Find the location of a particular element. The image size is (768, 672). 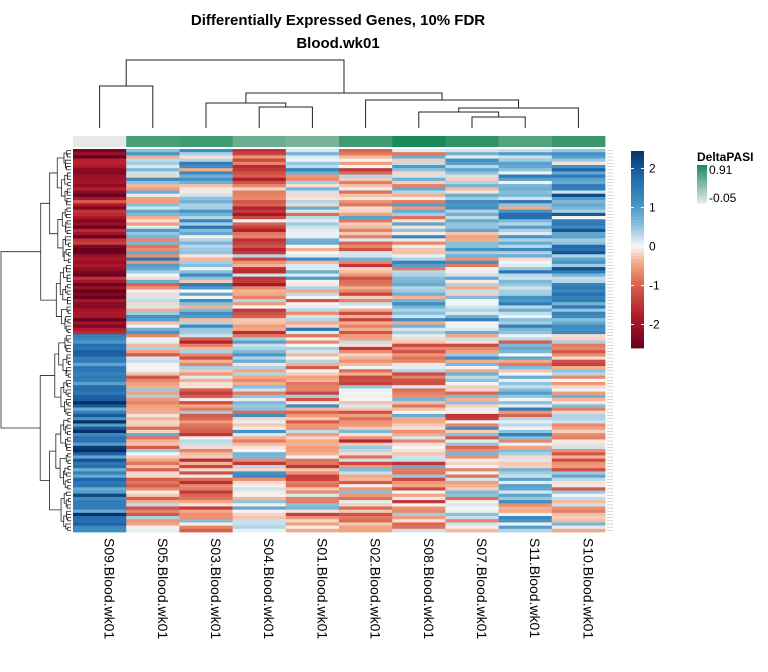

annotation-legend-segment is located at coordinates (702, 192).